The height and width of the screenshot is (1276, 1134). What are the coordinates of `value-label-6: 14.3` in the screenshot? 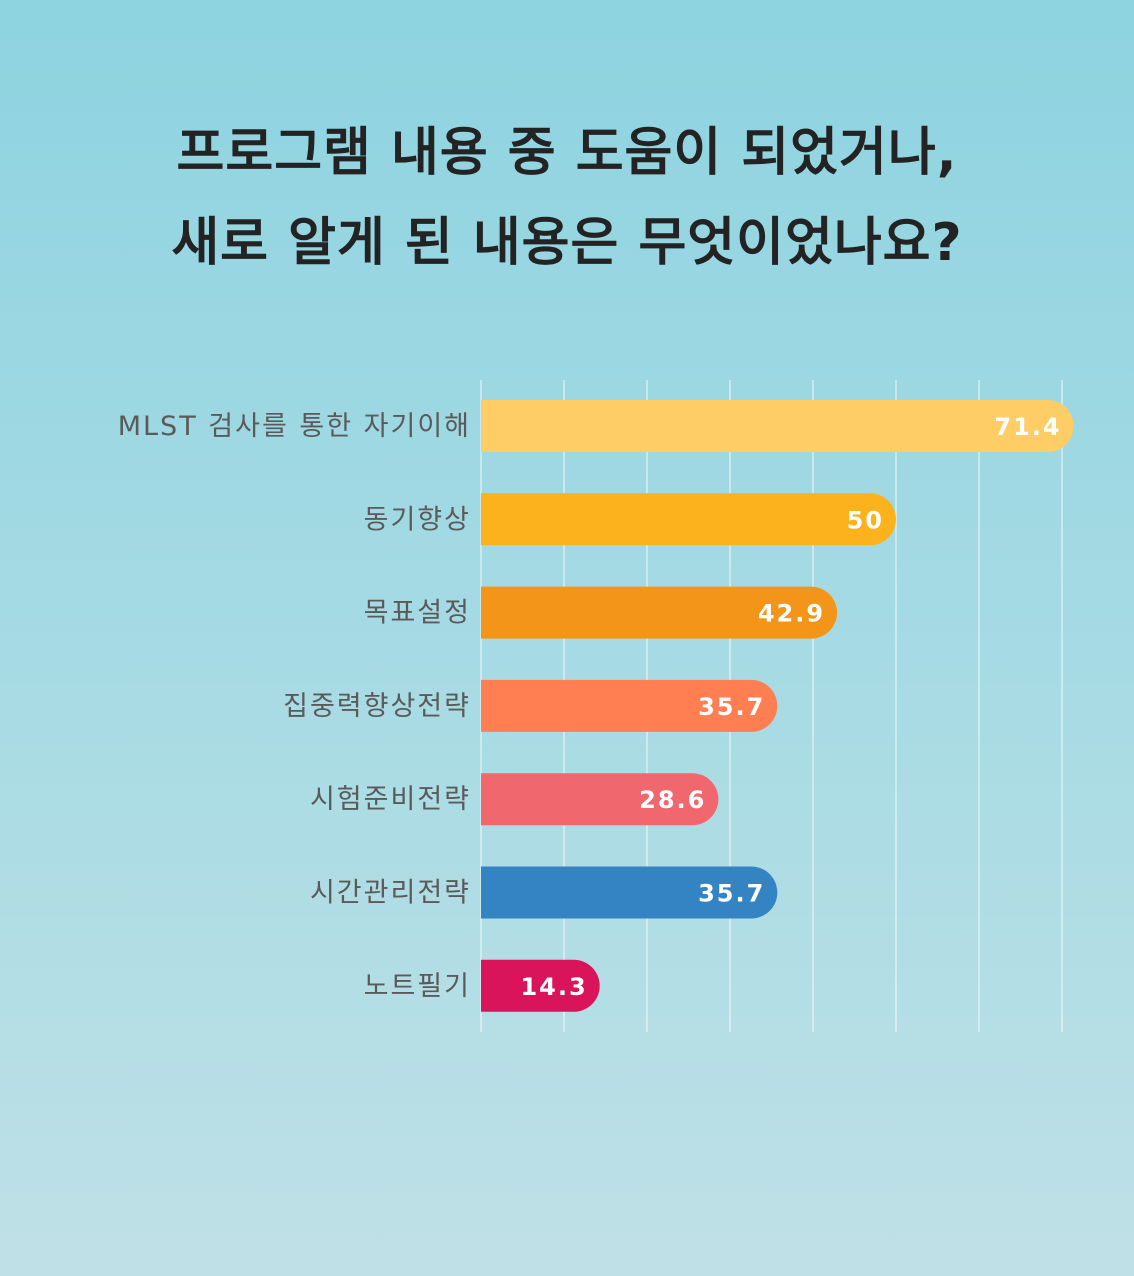 It's located at (553, 987).